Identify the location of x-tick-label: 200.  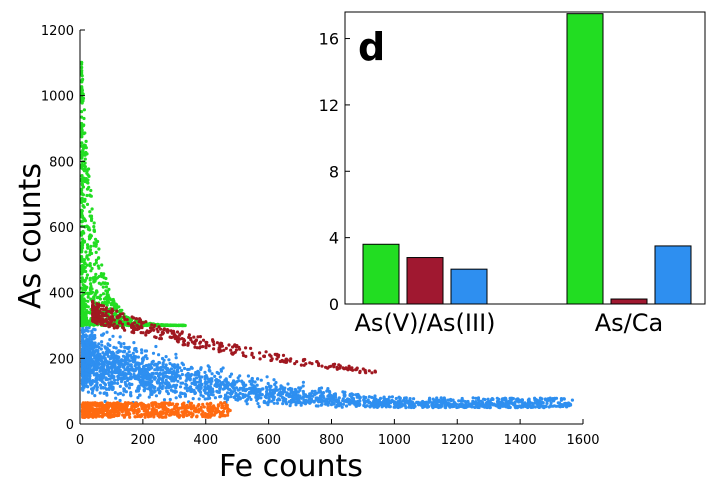
(142, 440).